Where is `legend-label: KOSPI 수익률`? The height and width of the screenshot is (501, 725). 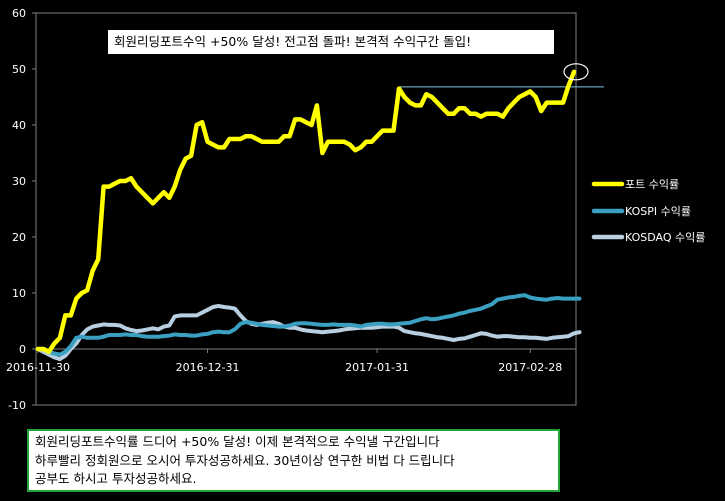
legend-label: KOSPI 수익률 is located at coordinates (658, 211).